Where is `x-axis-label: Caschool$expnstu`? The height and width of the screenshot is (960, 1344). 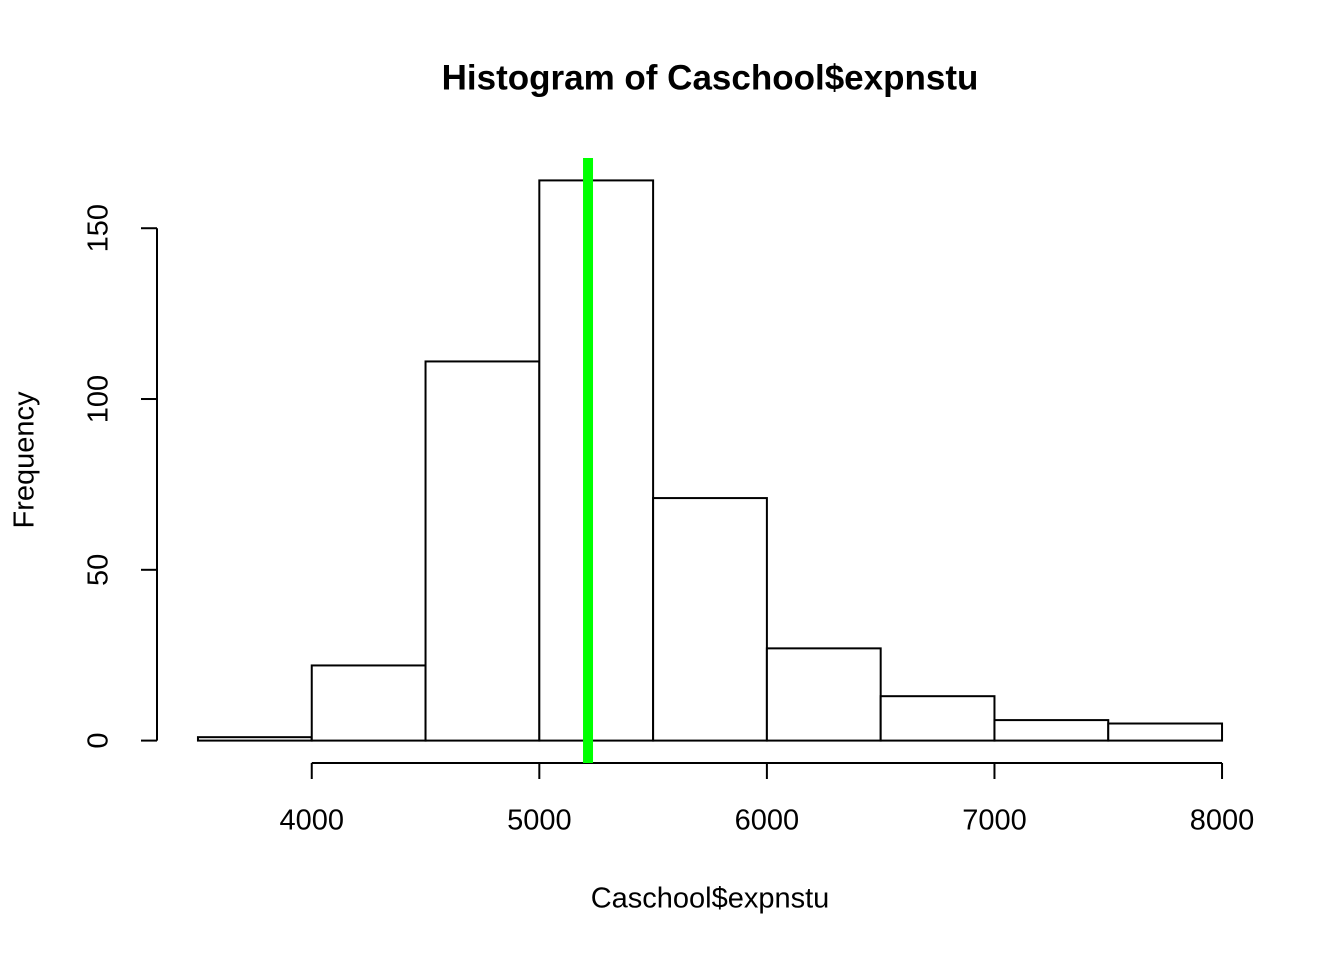 x-axis-label: Caschool$expnstu is located at coordinates (710, 899).